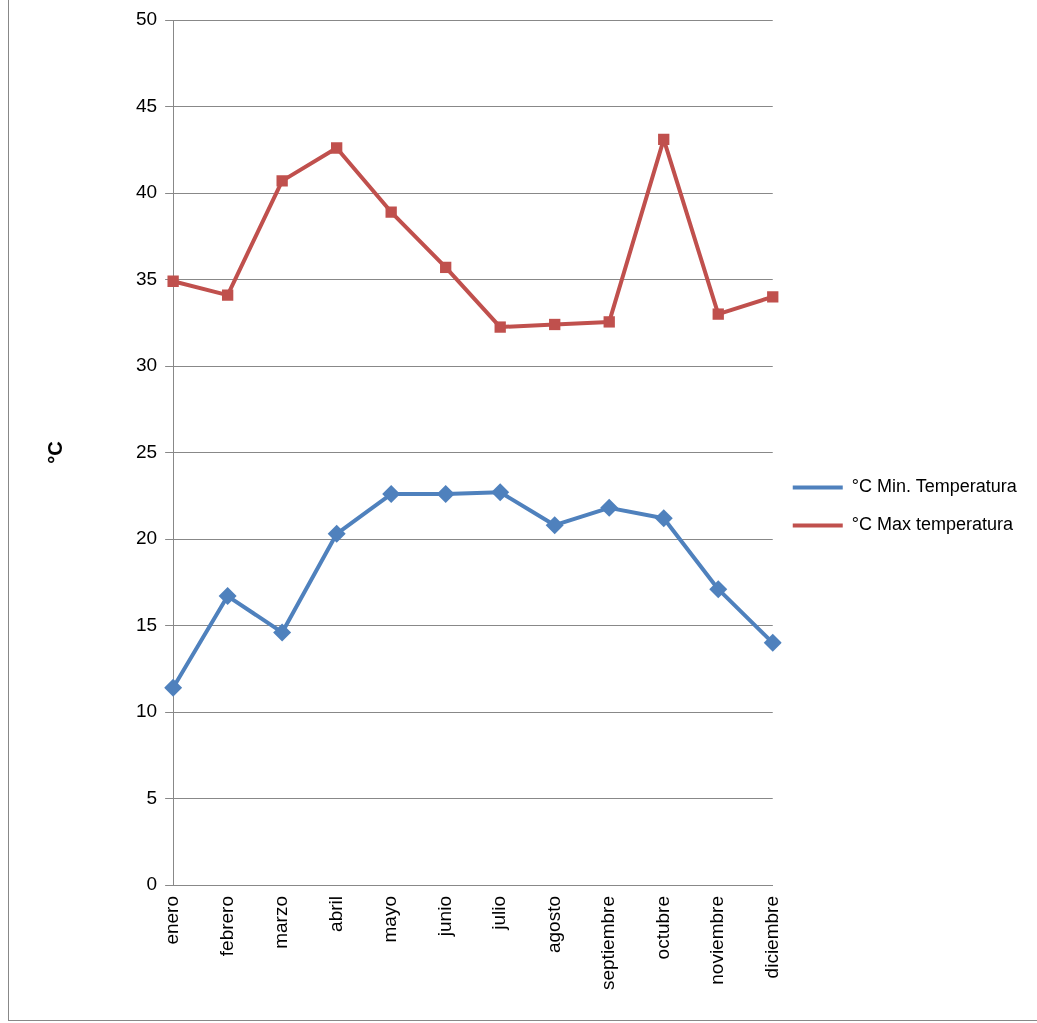 The width and height of the screenshot is (1037, 1023). What do you see at coordinates (146, 711) in the screenshot?
I see `y-tick-label: 10` at bounding box center [146, 711].